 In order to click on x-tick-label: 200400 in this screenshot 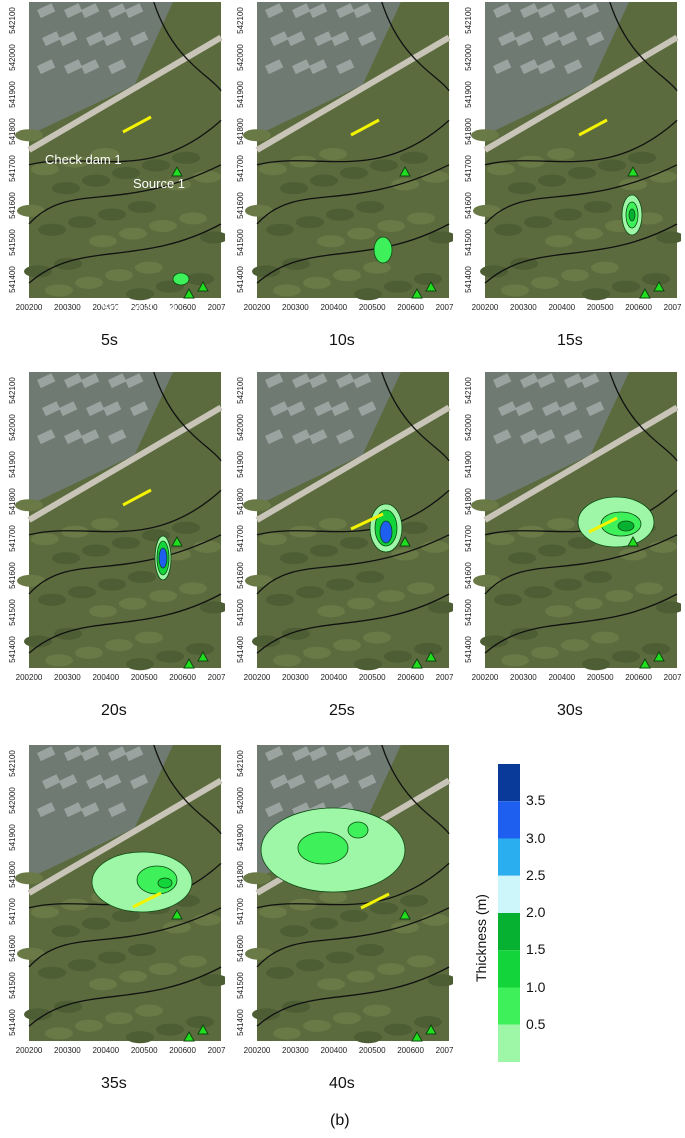, I will do `click(561, 677)`.